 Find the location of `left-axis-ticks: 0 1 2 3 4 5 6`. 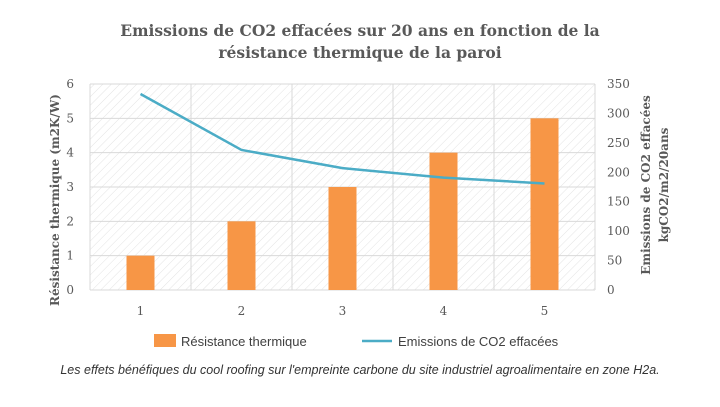

left-axis-ticks: 0 1 2 3 4 5 6 is located at coordinates (70, 187).